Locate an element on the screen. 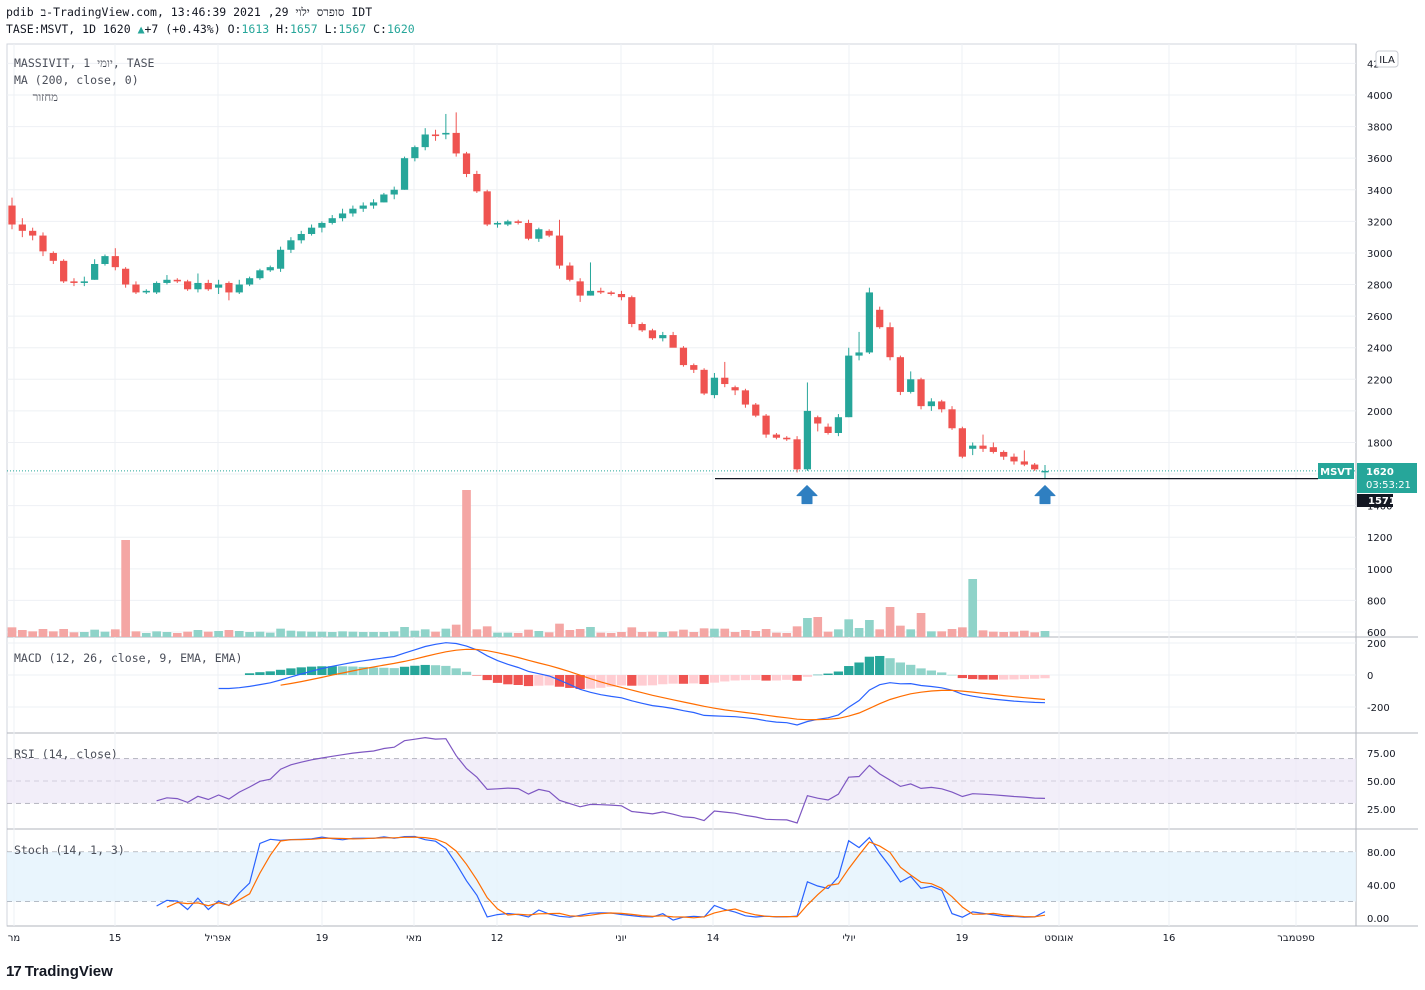 This screenshot has height=990, width=1425. time-axis-label: 16 is located at coordinates (1169, 938).